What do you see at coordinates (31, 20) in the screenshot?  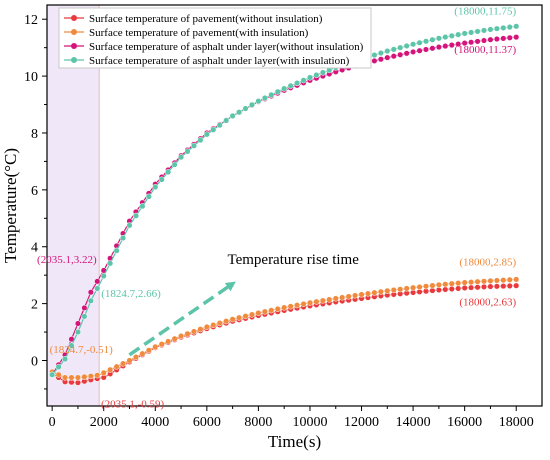 I see `y-tick-label: 12` at bounding box center [31, 20].